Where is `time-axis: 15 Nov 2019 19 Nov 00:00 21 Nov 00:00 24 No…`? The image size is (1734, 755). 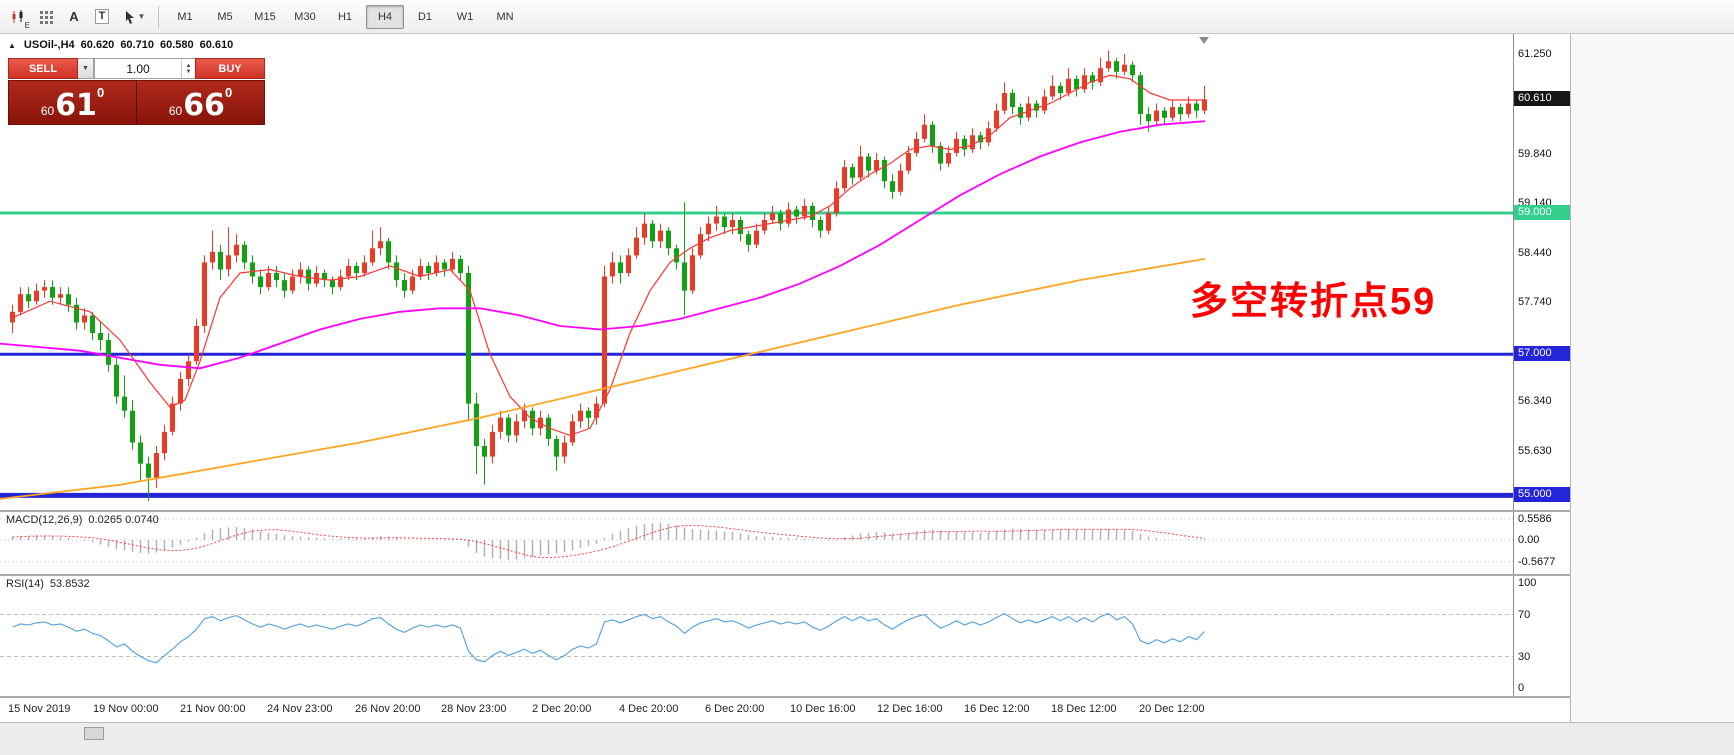 time-axis: 15 Nov 2019 19 Nov 00:00 21 Nov 00:00 24 No… is located at coordinates (785, 710).